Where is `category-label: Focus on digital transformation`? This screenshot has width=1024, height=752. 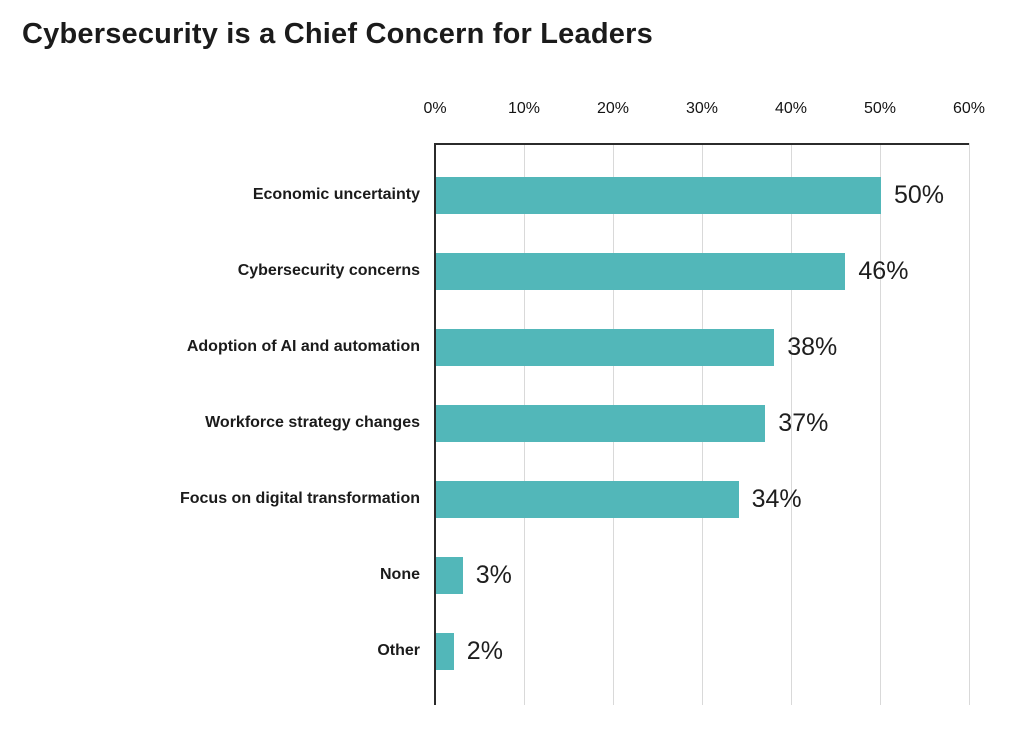
category-label: Focus on digital transformation is located at coordinates (299, 498).